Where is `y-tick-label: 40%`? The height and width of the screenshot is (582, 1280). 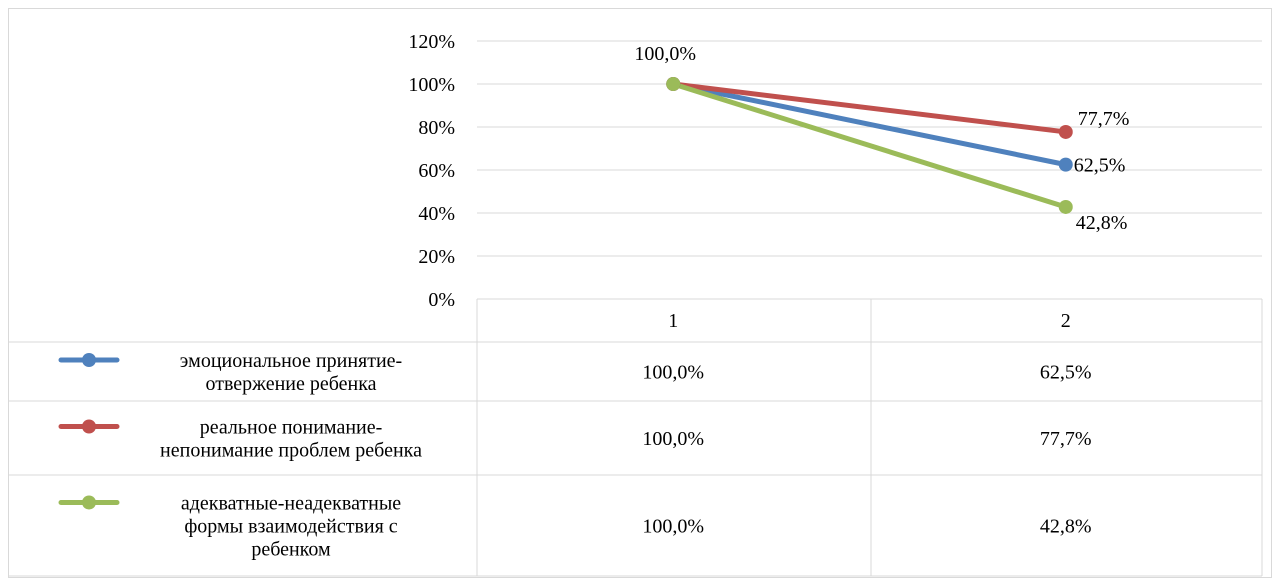
y-tick-label: 40% is located at coordinates (436, 214).